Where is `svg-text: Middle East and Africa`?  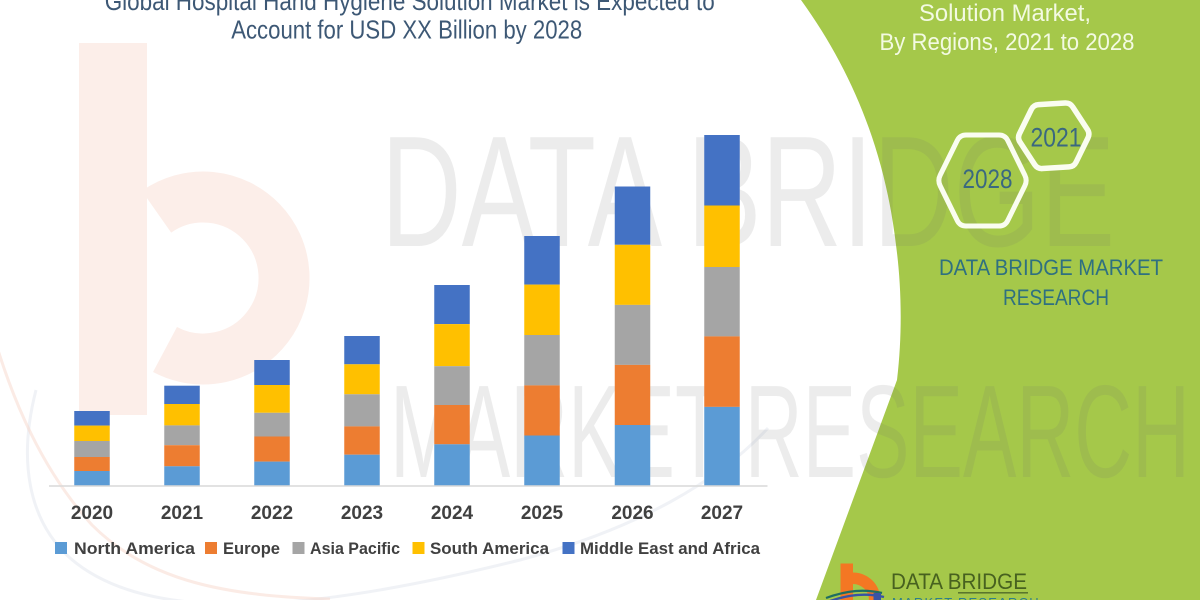
svg-text: Middle East and Africa is located at coordinates (670, 548).